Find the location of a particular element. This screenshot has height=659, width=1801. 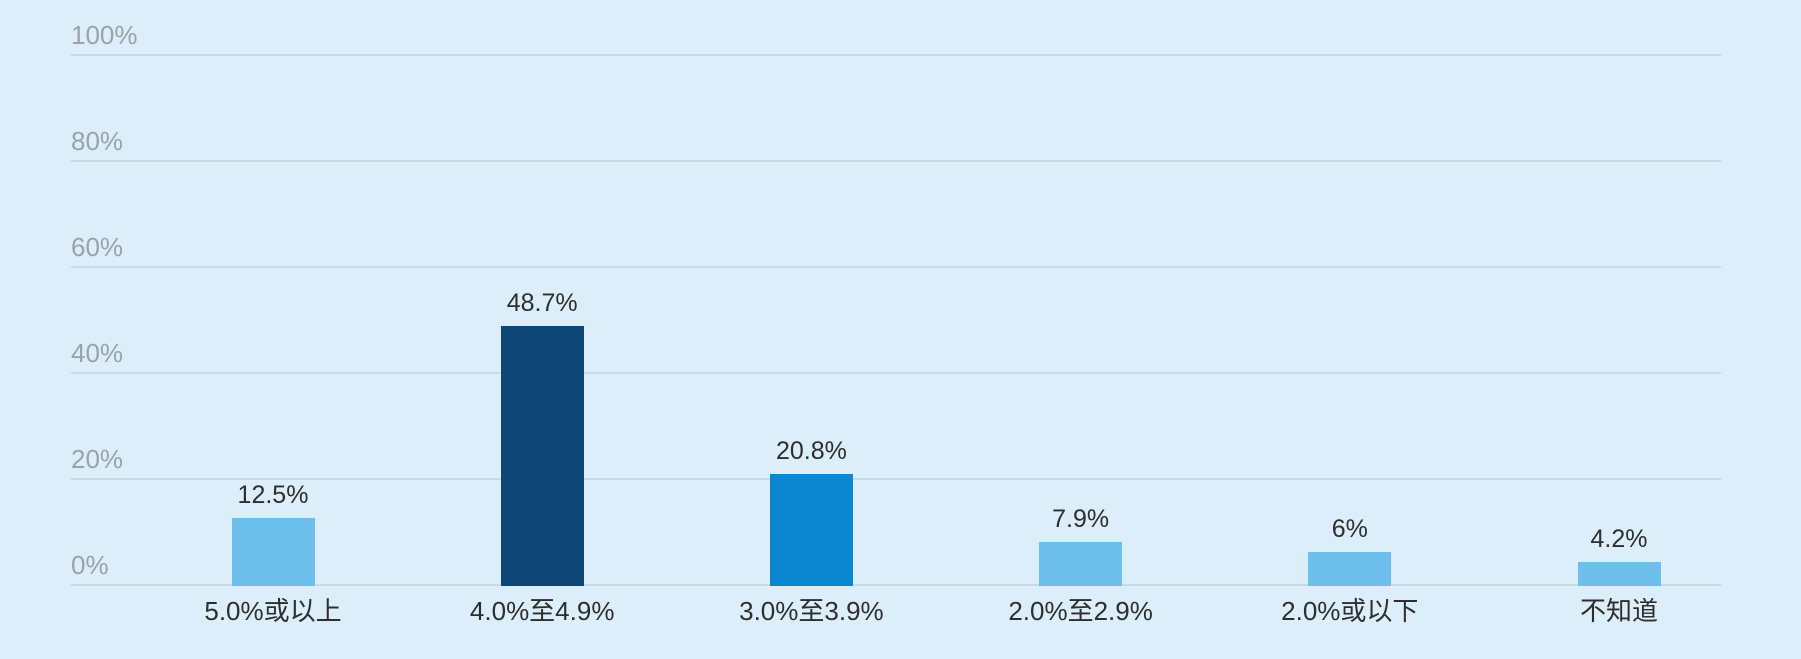

y-axis-label: 100% is located at coordinates (104, 35).